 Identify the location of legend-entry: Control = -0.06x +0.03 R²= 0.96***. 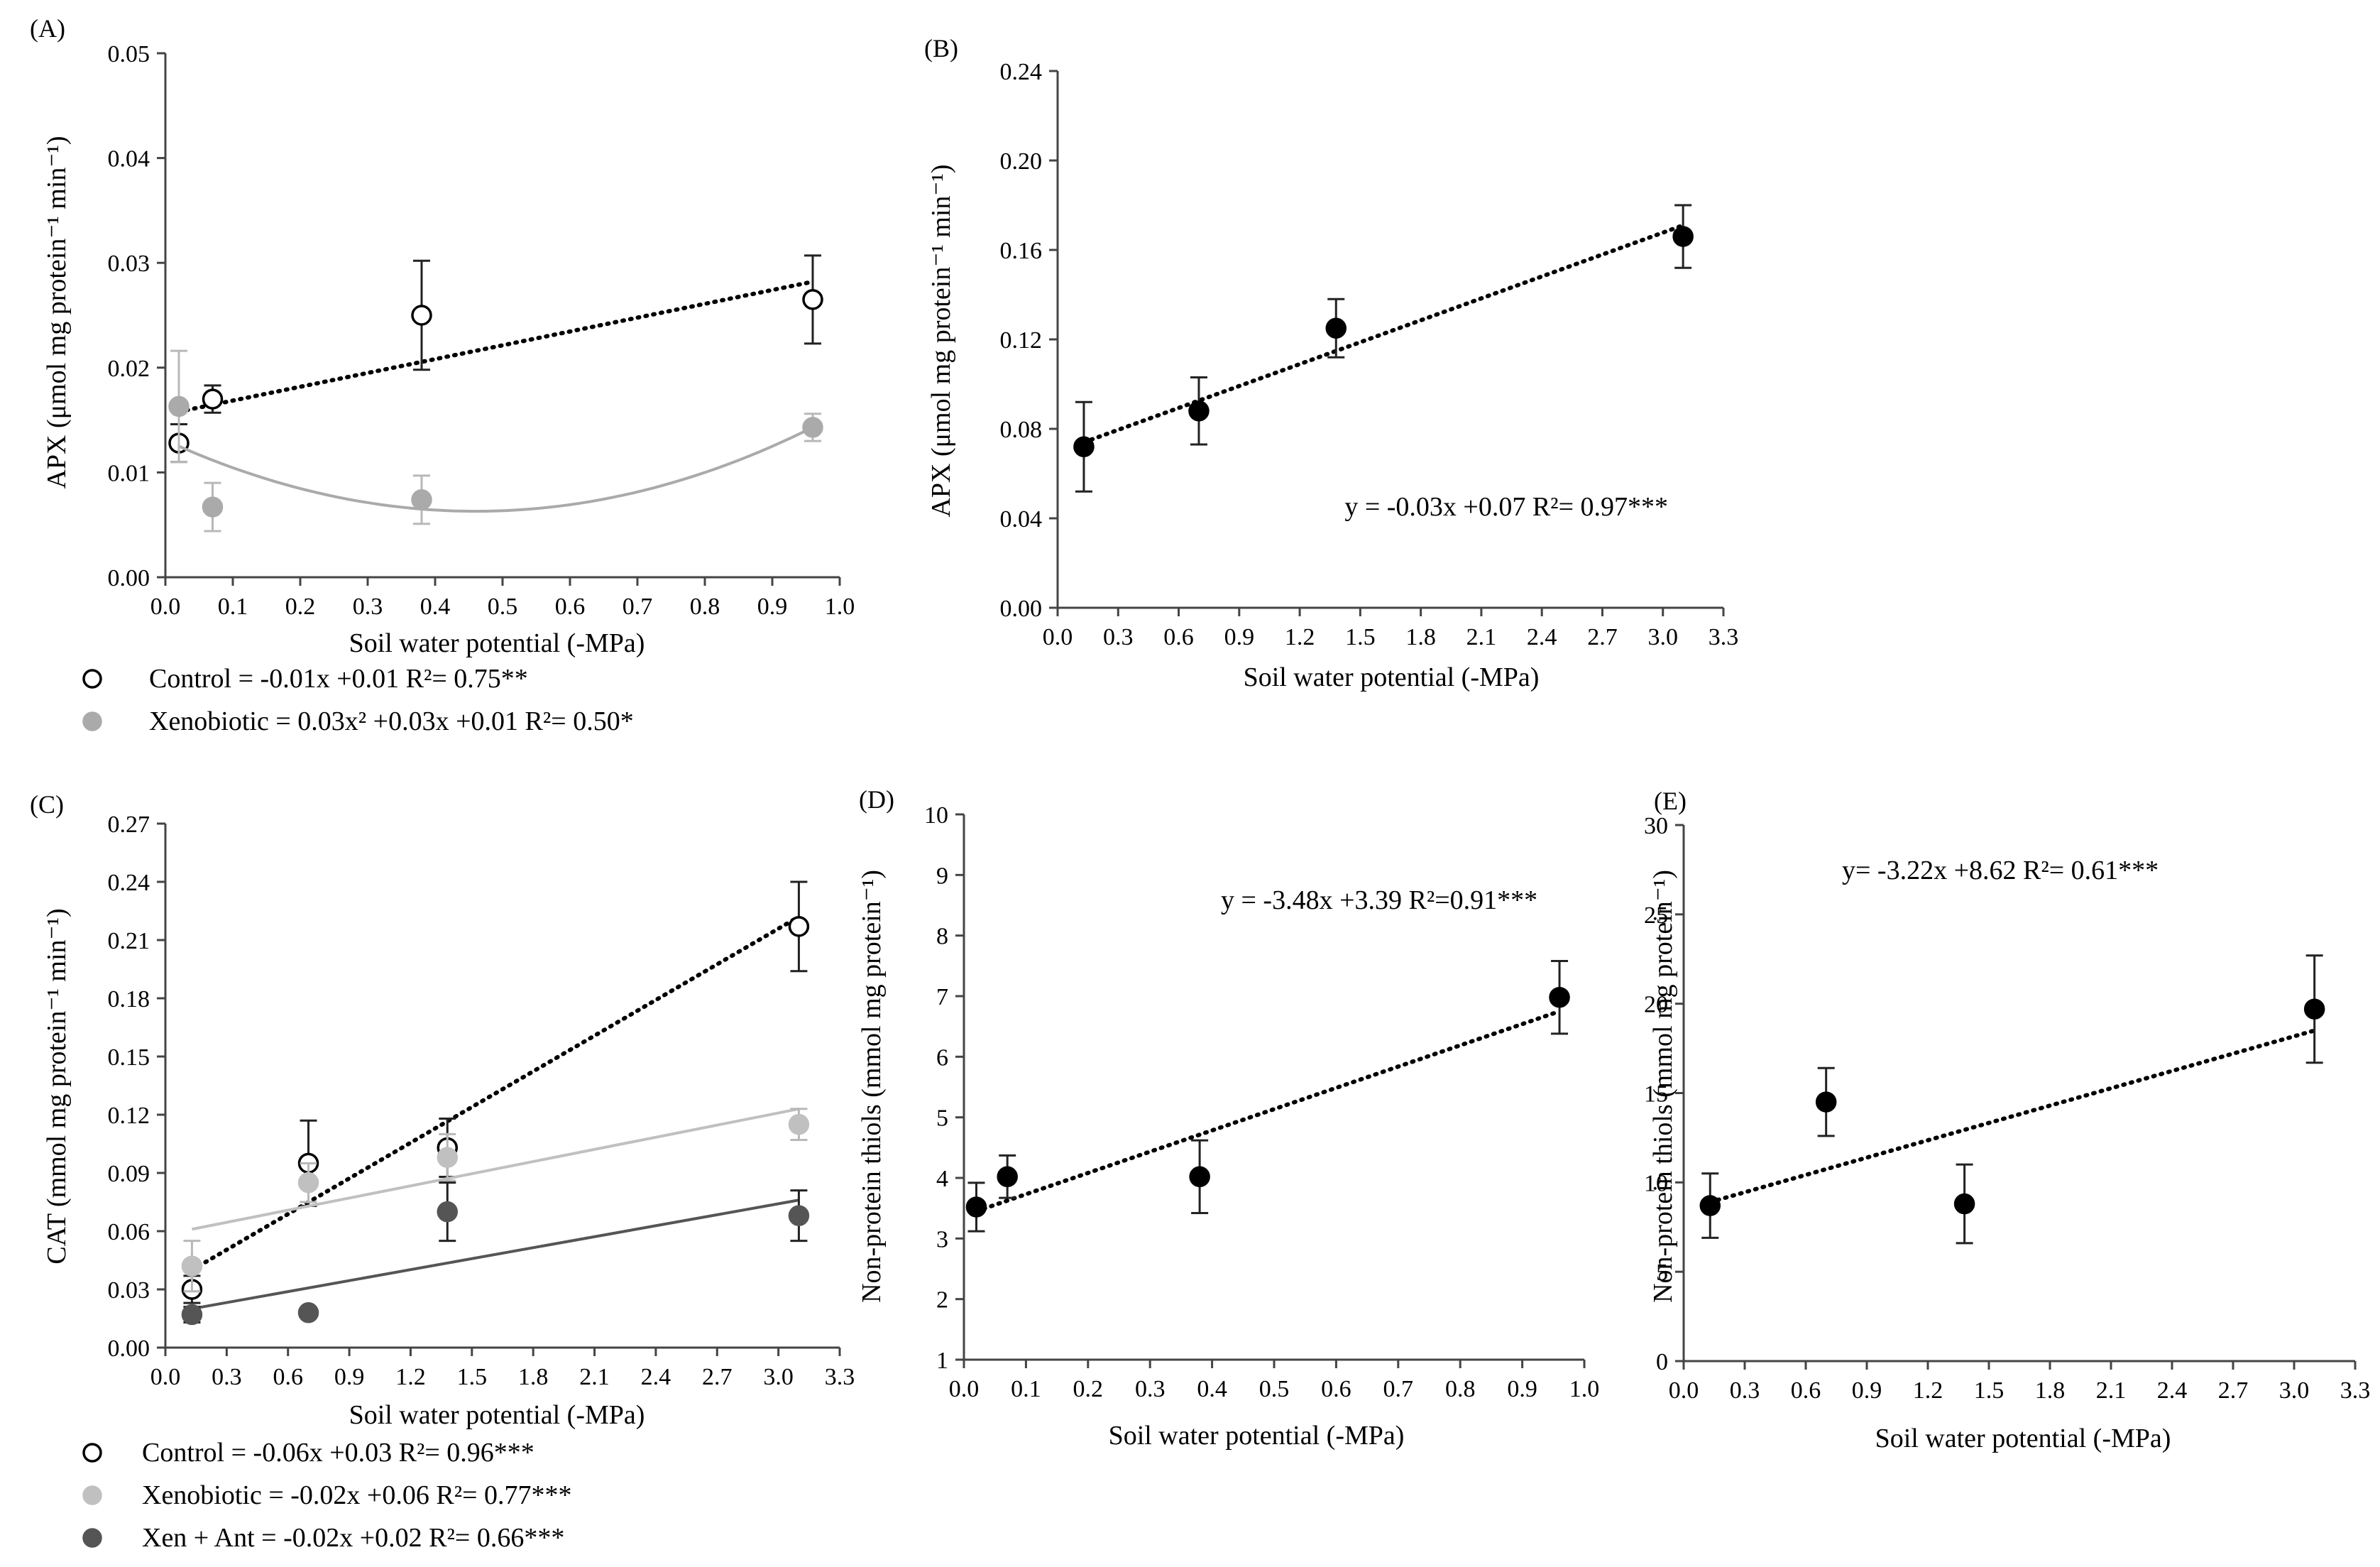
(338, 1453).